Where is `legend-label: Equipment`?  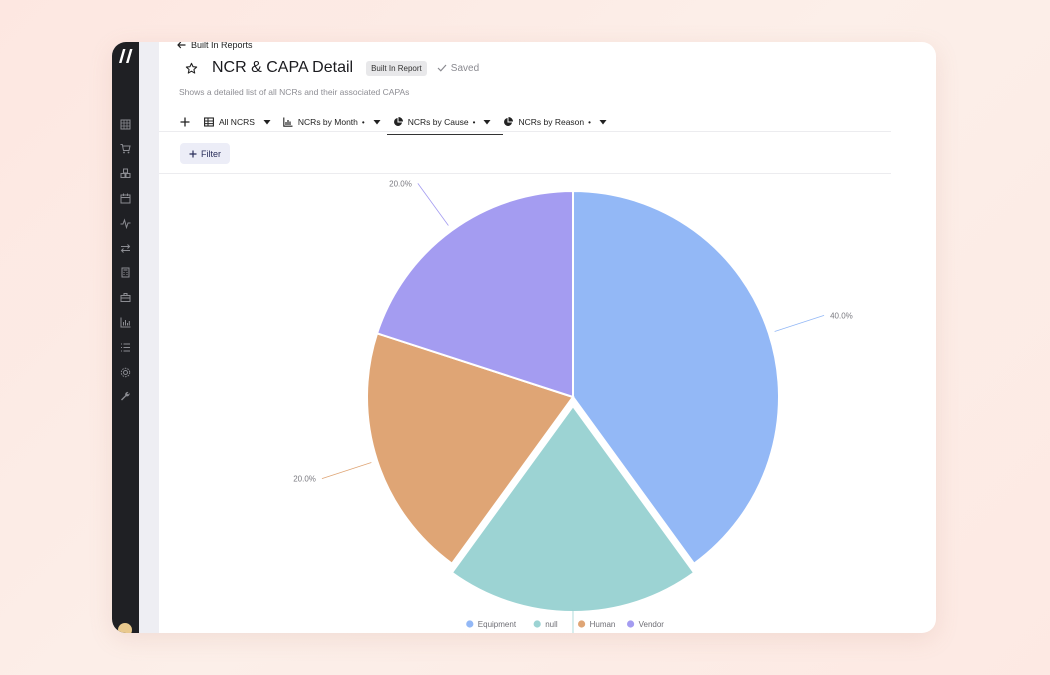 legend-label: Equipment is located at coordinates (497, 624).